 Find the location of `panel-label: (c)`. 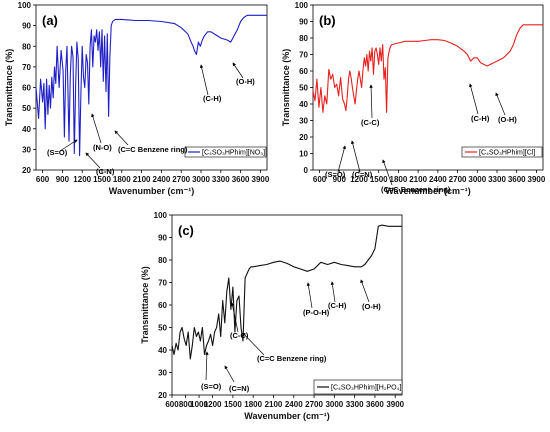

panel-label: (c) is located at coordinates (186, 230).